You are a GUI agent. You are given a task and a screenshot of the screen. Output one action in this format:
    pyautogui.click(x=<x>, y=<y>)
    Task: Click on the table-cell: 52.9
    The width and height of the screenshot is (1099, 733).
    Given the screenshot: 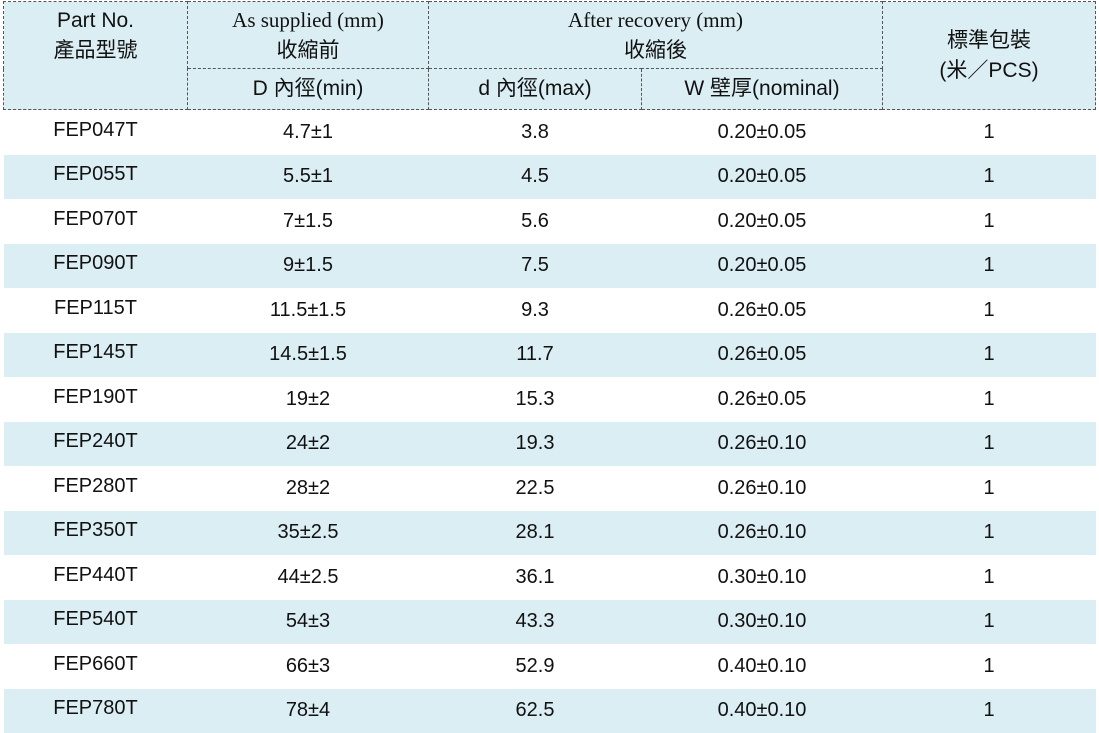 What is the action you would take?
    pyautogui.click(x=535, y=666)
    